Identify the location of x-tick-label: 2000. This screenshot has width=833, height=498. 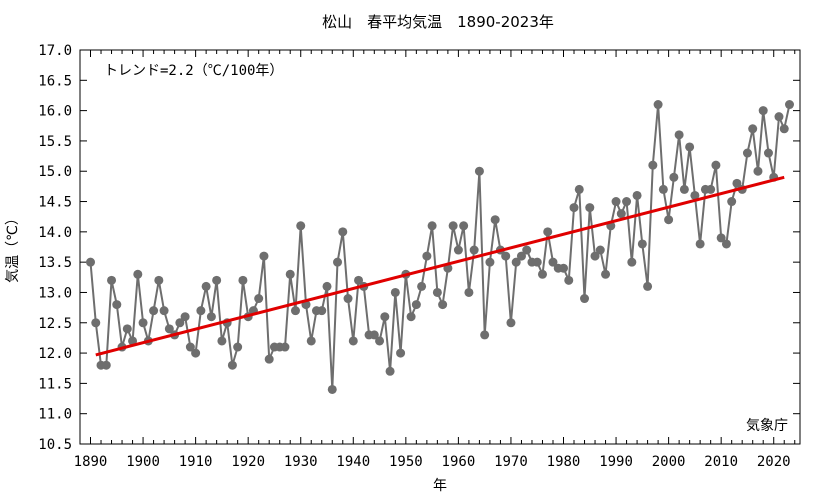
(669, 462).